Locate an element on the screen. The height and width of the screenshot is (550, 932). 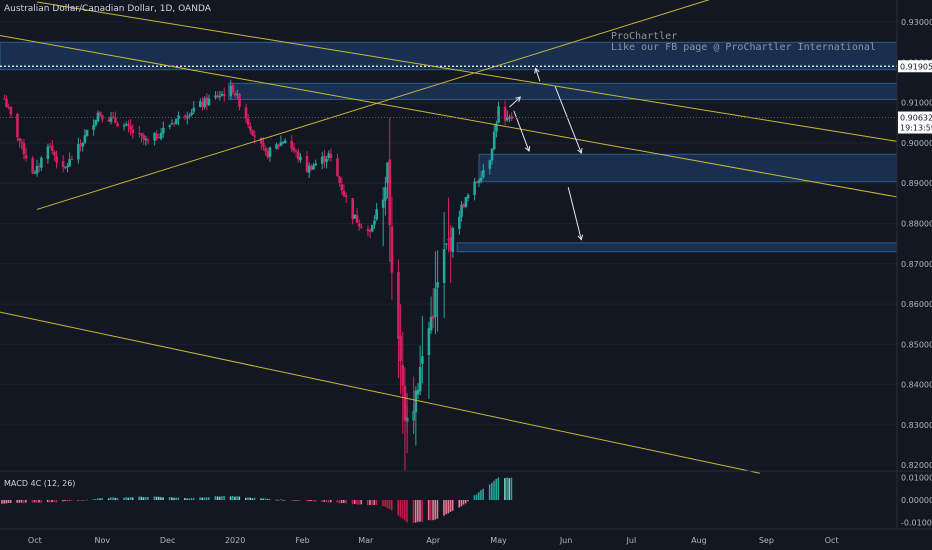
time-tick-label: 2020 is located at coordinates (235, 540).